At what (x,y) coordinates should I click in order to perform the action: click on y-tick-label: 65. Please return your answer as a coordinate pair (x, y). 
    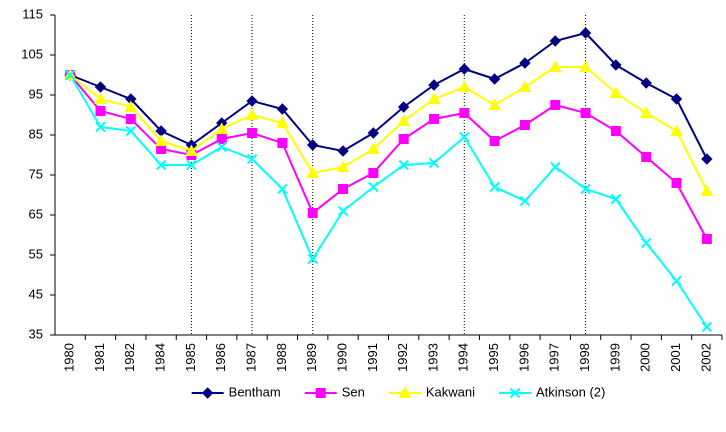
    Looking at the image, I should click on (36, 213).